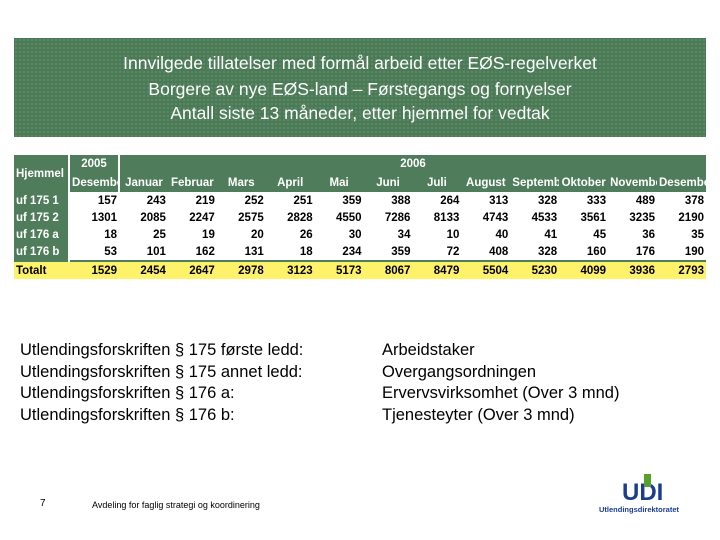  I want to click on table-cell: 4743, so click(486, 217).